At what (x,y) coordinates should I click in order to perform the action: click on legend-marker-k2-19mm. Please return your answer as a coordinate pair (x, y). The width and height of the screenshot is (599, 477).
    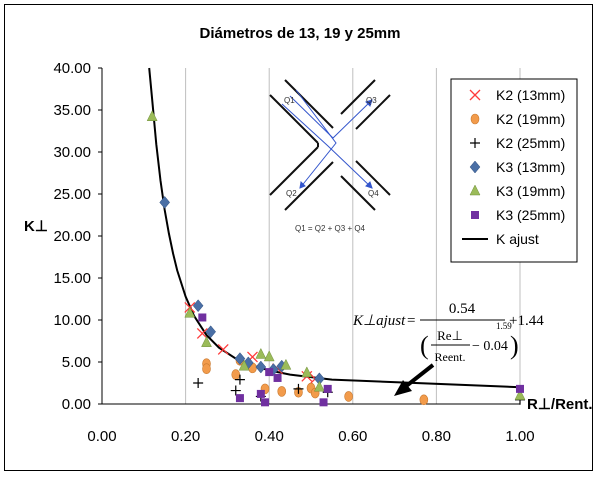
    Looking at the image, I should click on (475, 119).